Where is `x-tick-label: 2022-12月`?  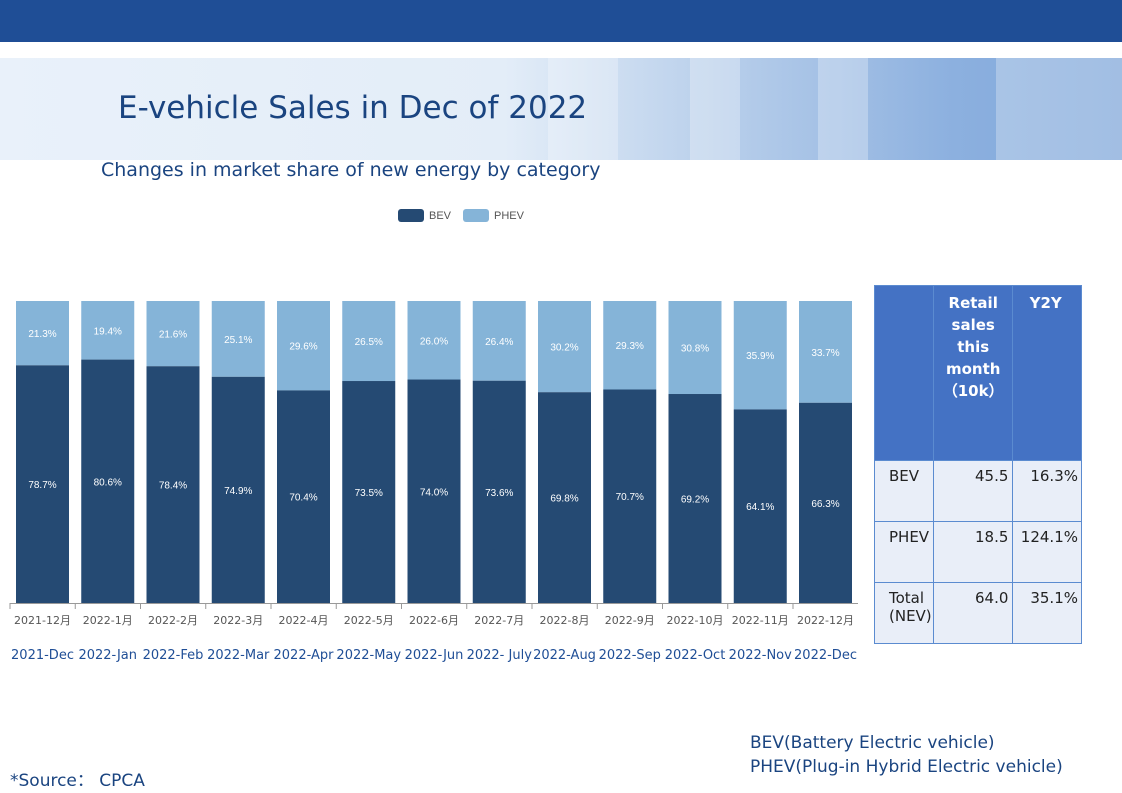 x-tick-label: 2022-12月 is located at coordinates (825, 620).